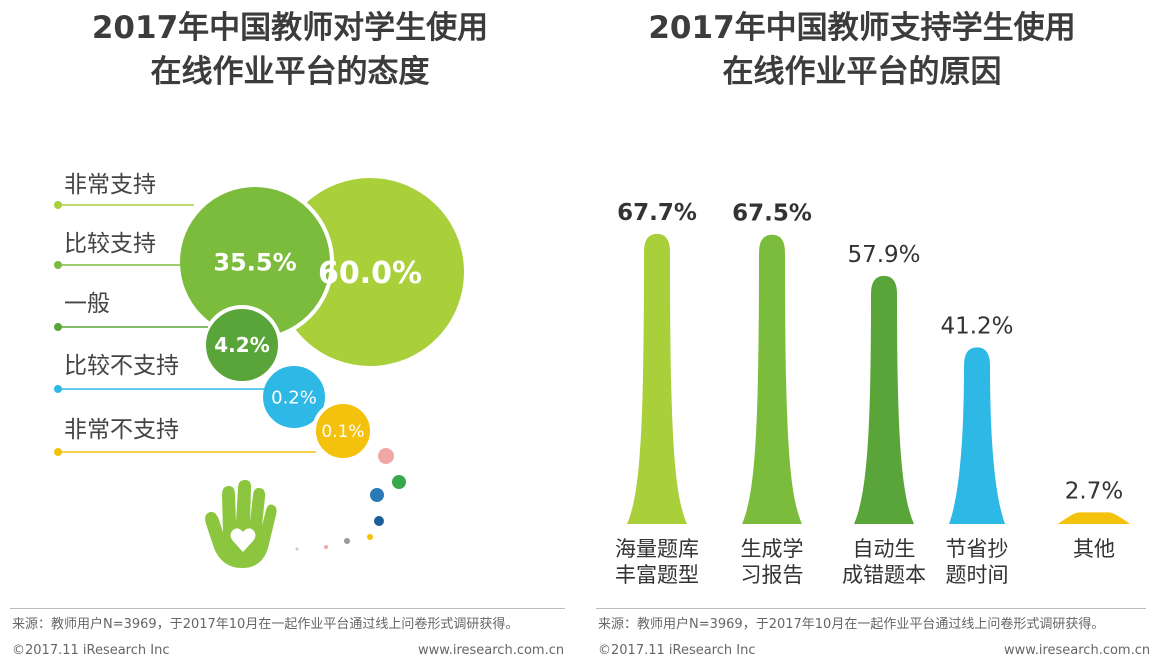 The width and height of the screenshot is (1155, 667). Describe the element at coordinates (657, 575) in the screenshot. I see `bar-category-label: 丰富题型` at that location.